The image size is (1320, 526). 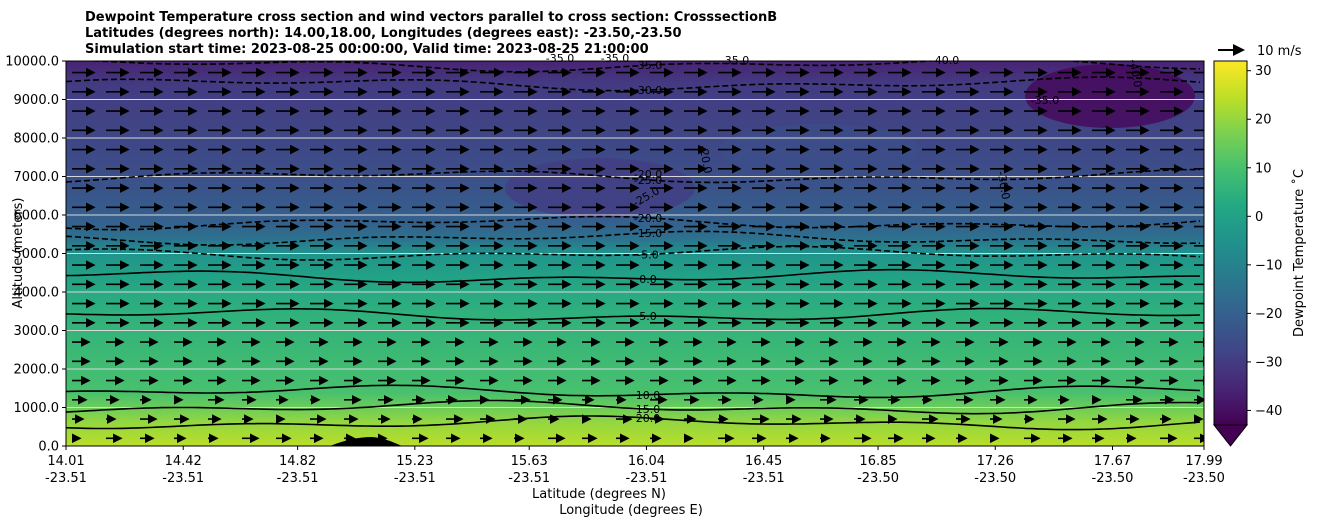 I want to click on y-tick-label: 5000.0, so click(x=37, y=254).